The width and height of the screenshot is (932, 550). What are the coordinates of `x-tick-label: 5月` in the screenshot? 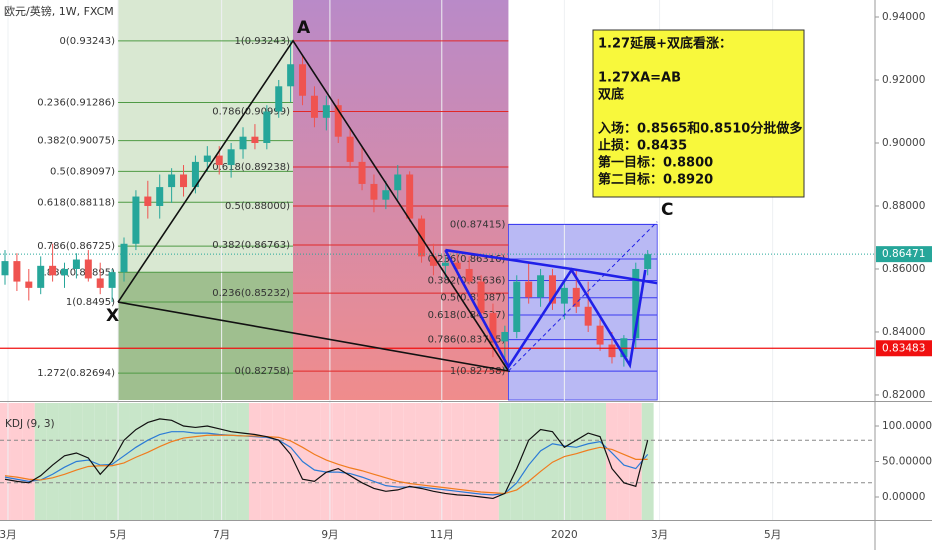 It's located at (772, 535).